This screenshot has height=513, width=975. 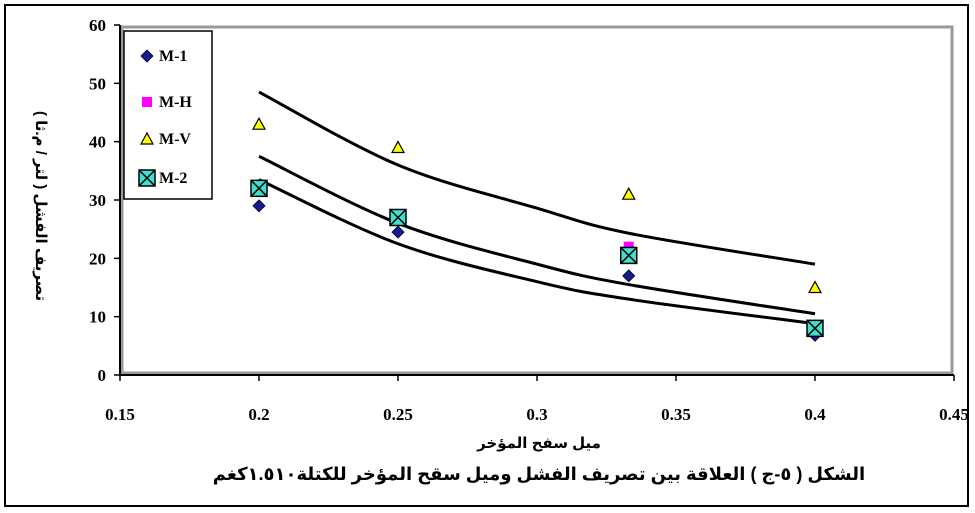 What do you see at coordinates (97, 258) in the screenshot?
I see `y-tick-label: 20` at bounding box center [97, 258].